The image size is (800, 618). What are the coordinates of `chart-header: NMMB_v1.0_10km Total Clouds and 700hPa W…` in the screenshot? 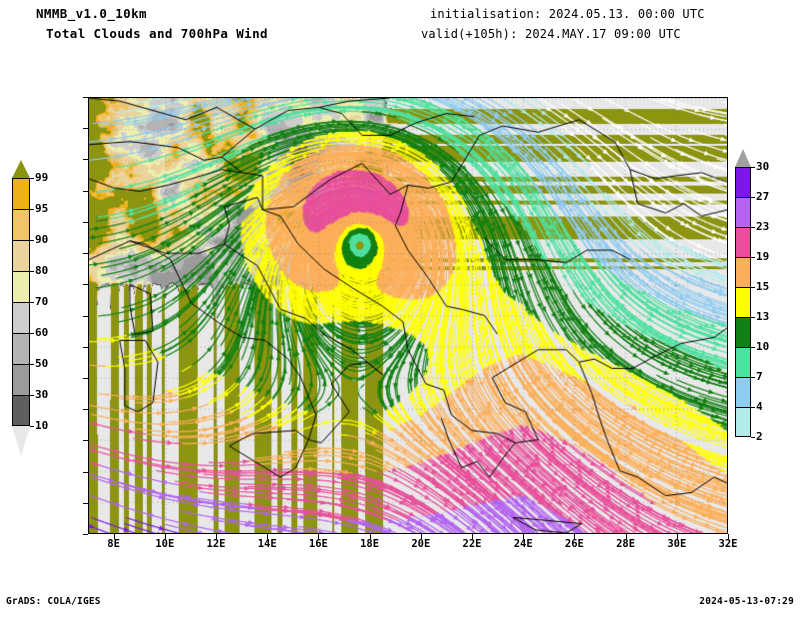 It's located at (400, 29).